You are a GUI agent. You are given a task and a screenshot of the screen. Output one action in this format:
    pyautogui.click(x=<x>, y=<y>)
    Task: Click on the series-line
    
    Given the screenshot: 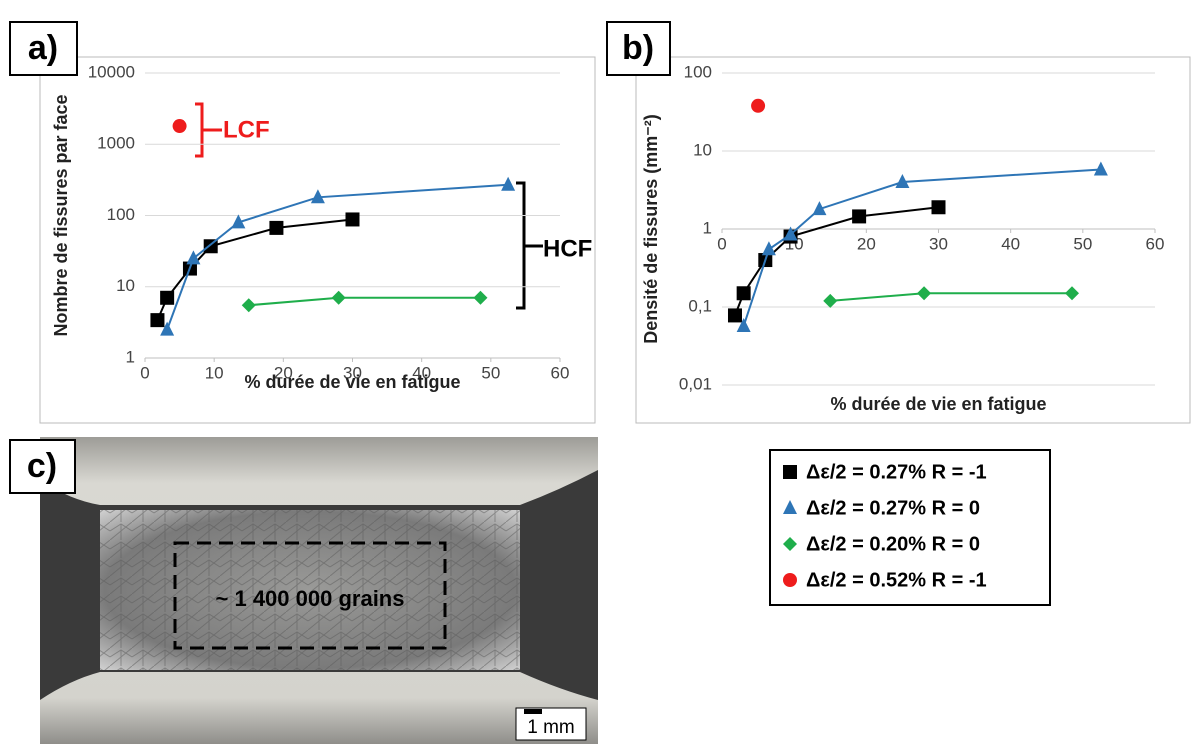 What is the action you would take?
    pyautogui.click(x=921, y=247)
    